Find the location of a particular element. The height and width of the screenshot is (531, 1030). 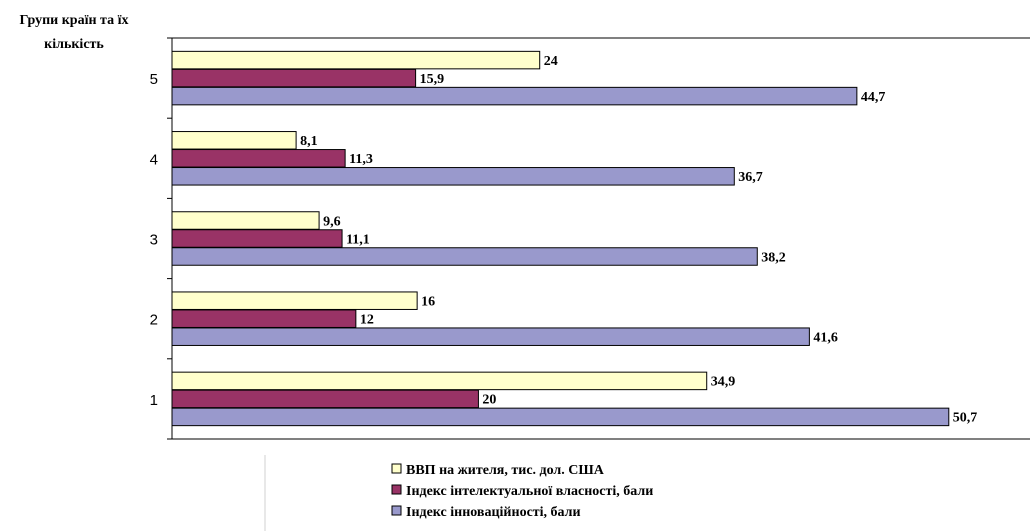

data-label: 44,7 is located at coordinates (873, 97).